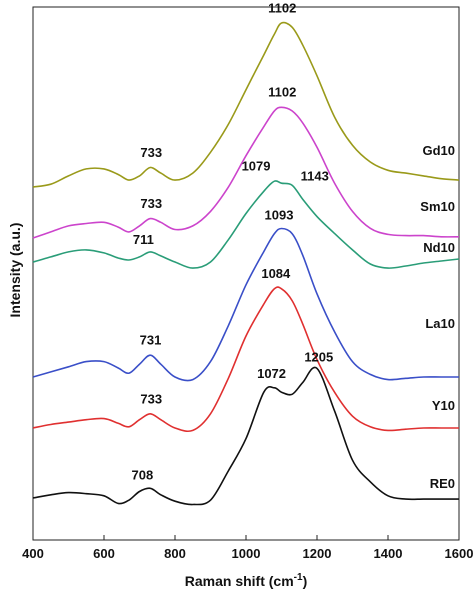 The height and width of the screenshot is (593, 474). I want to click on series-label-y10: Y10, so click(443, 405).